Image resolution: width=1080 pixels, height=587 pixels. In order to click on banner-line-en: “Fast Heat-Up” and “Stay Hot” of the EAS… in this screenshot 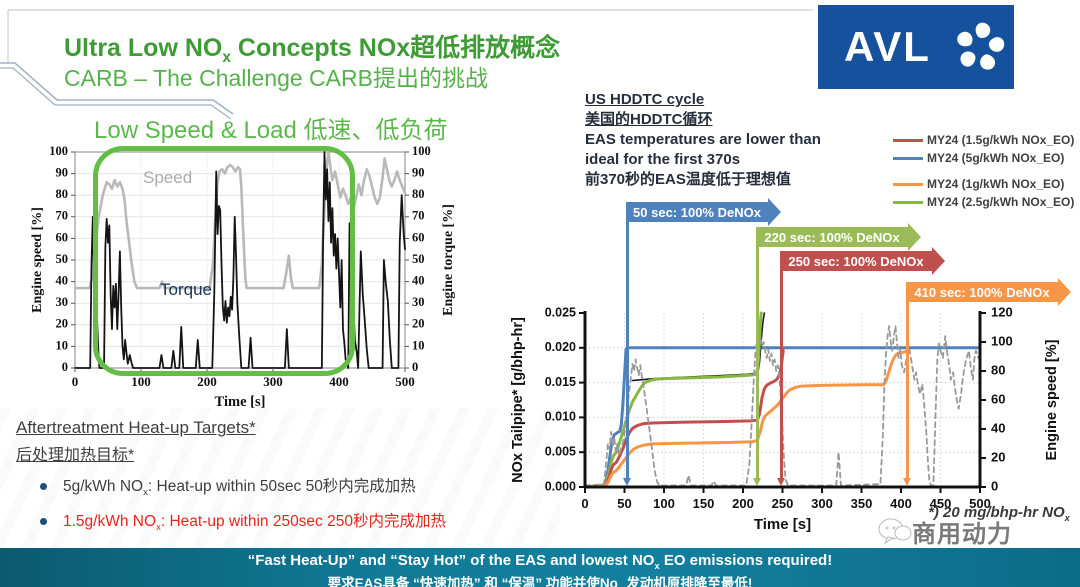, I will do `click(540, 561)`.